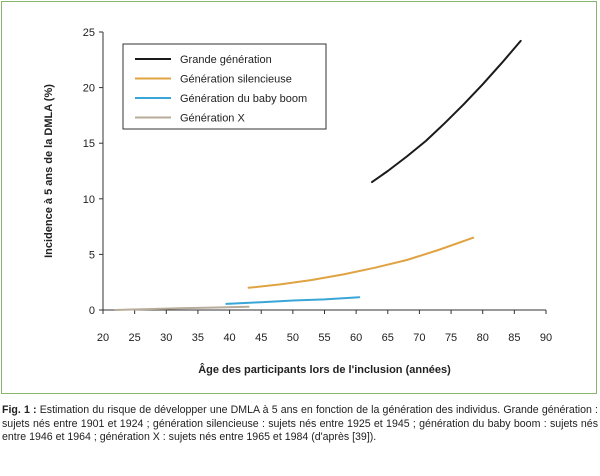  What do you see at coordinates (89, 200) in the screenshot?
I see `y-tick-label: 10` at bounding box center [89, 200].